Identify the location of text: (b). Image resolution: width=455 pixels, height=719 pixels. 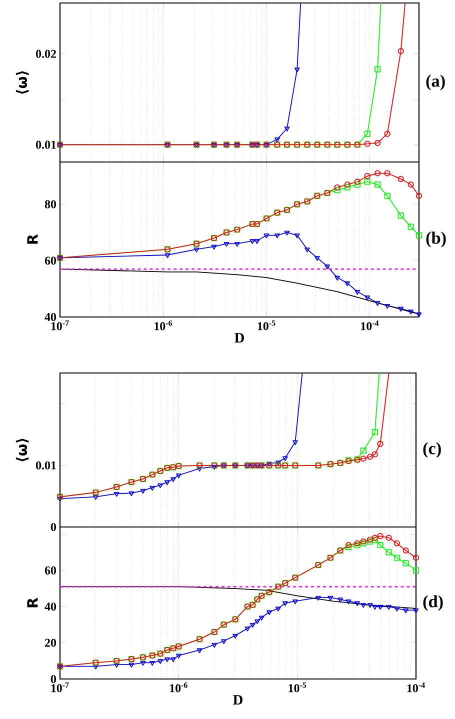
(436, 240).